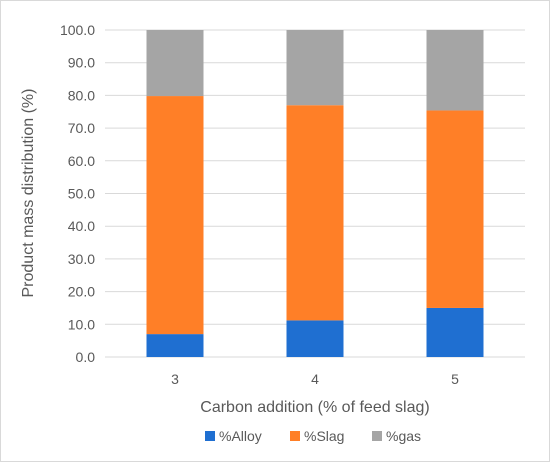 This screenshot has width=550, height=462. I want to click on legend-label: %Alloy, so click(240, 436).